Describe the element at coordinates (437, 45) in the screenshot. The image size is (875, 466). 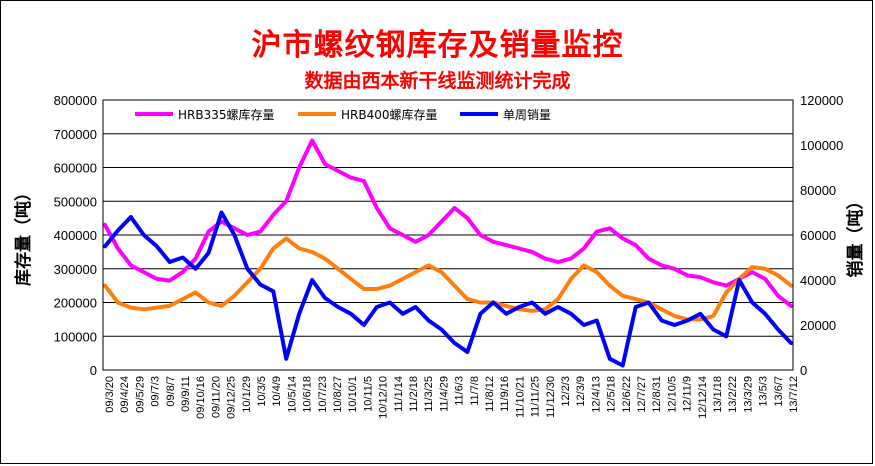
I see `chart-title: 沪市螺纹钢库存及销量监控` at that location.